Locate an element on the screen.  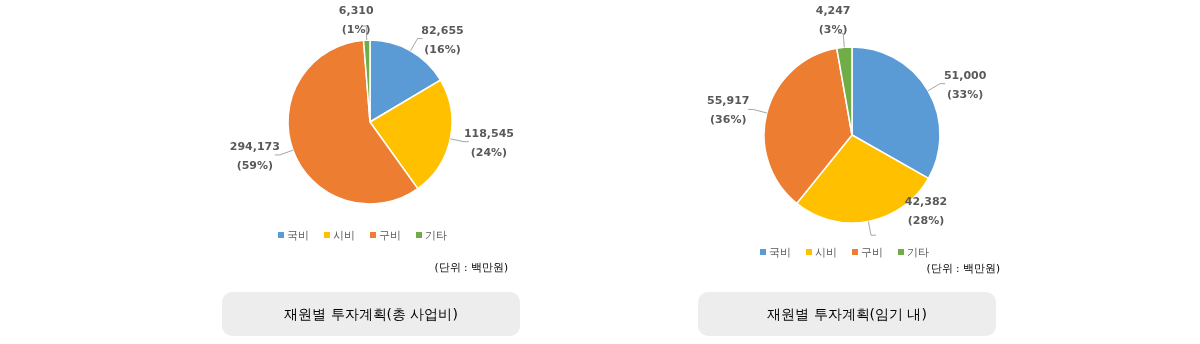
data-label: 51,000 (33%) is located at coordinates (965, 84).